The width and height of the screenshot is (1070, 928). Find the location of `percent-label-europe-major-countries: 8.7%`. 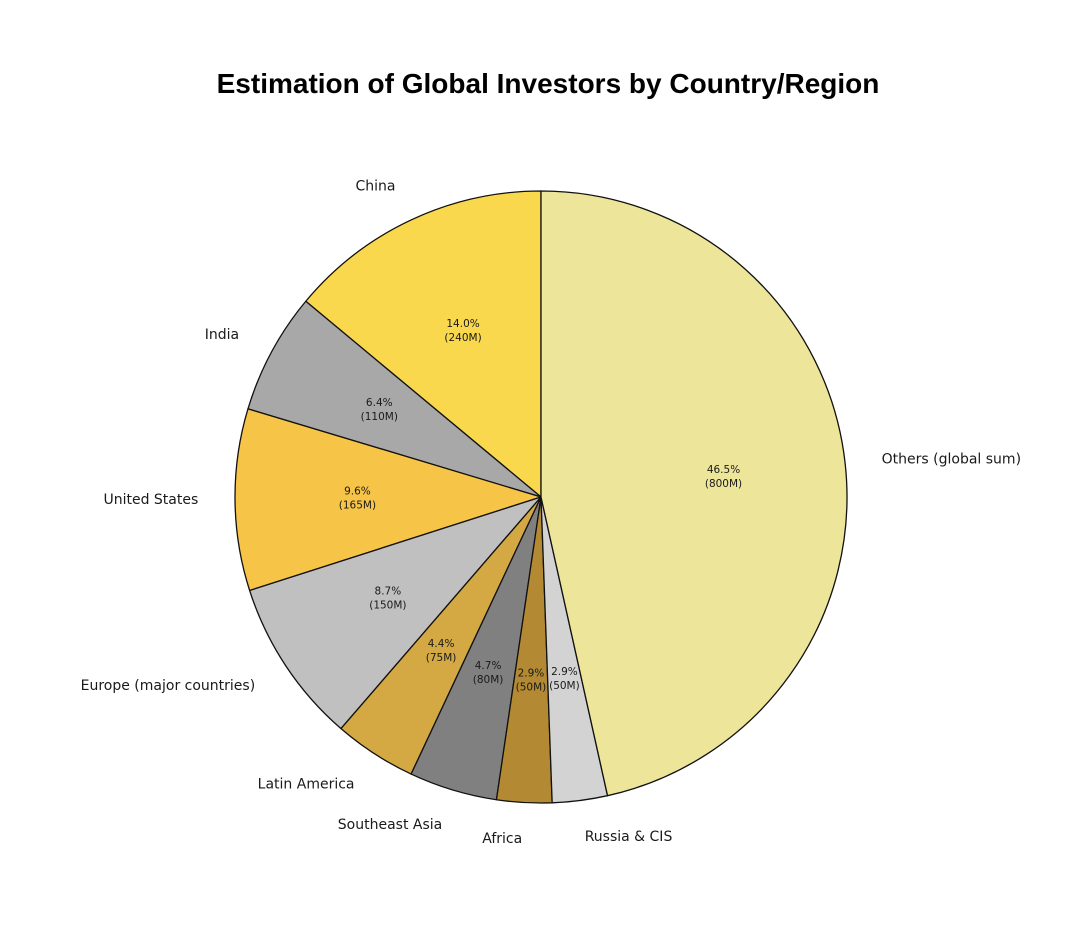

percent-label-europe-major-countries: 8.7% is located at coordinates (388, 591).